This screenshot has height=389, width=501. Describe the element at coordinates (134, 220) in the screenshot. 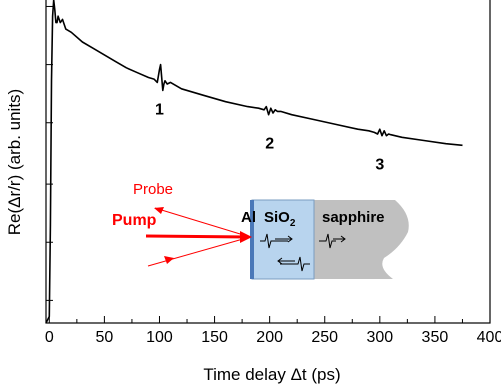

I see `pump-label: Pump` at that location.